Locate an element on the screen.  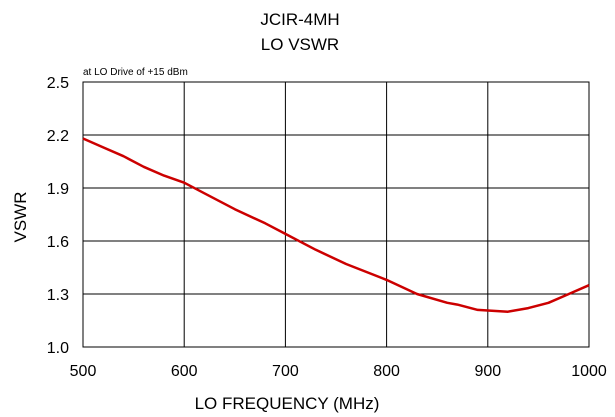
y-tick-label: 1.9 is located at coordinates (58, 189).